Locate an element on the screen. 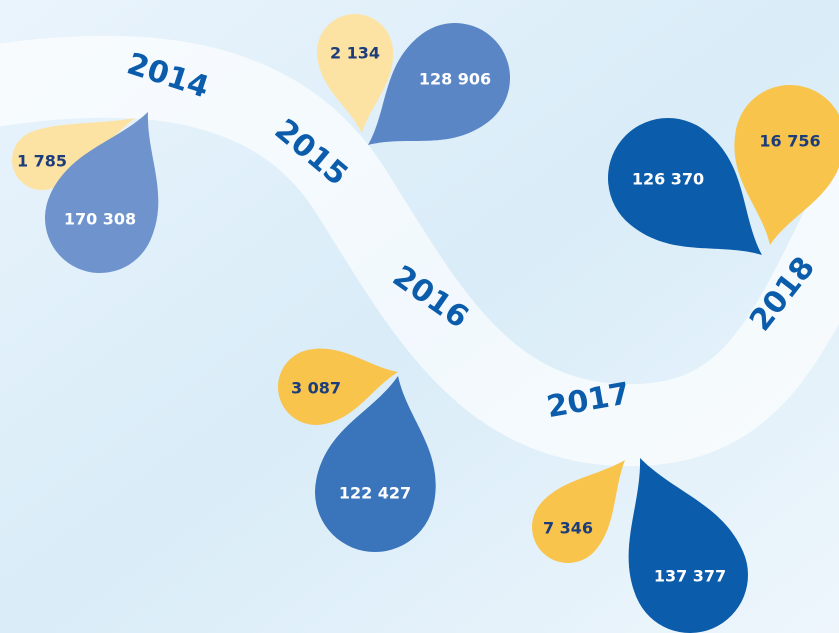 The height and width of the screenshot is (633, 839). small-drop-value: 1 785 is located at coordinates (42, 161).